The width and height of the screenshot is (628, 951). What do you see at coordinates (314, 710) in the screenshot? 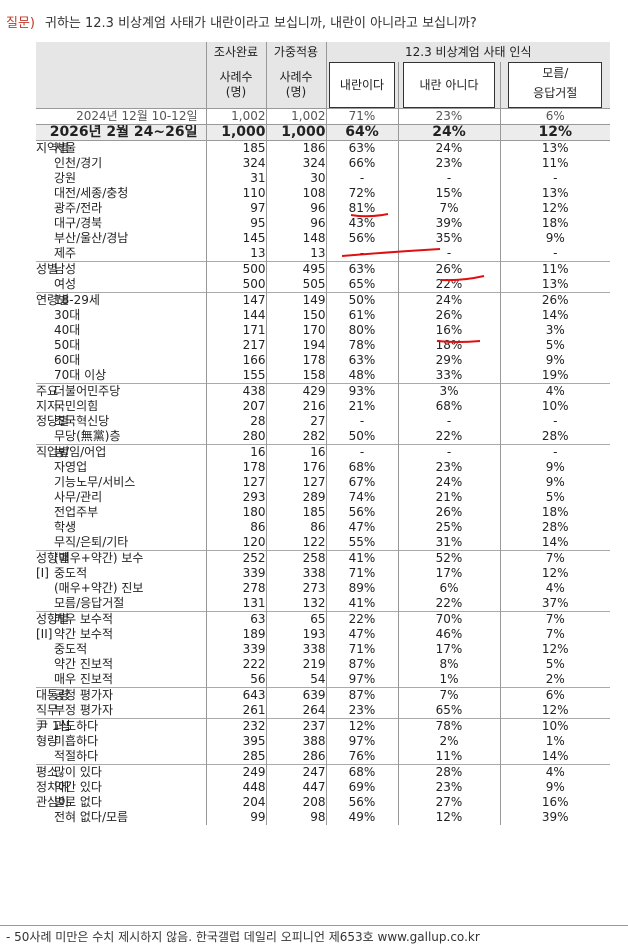
I see `cell-value: 264` at bounding box center [314, 710].